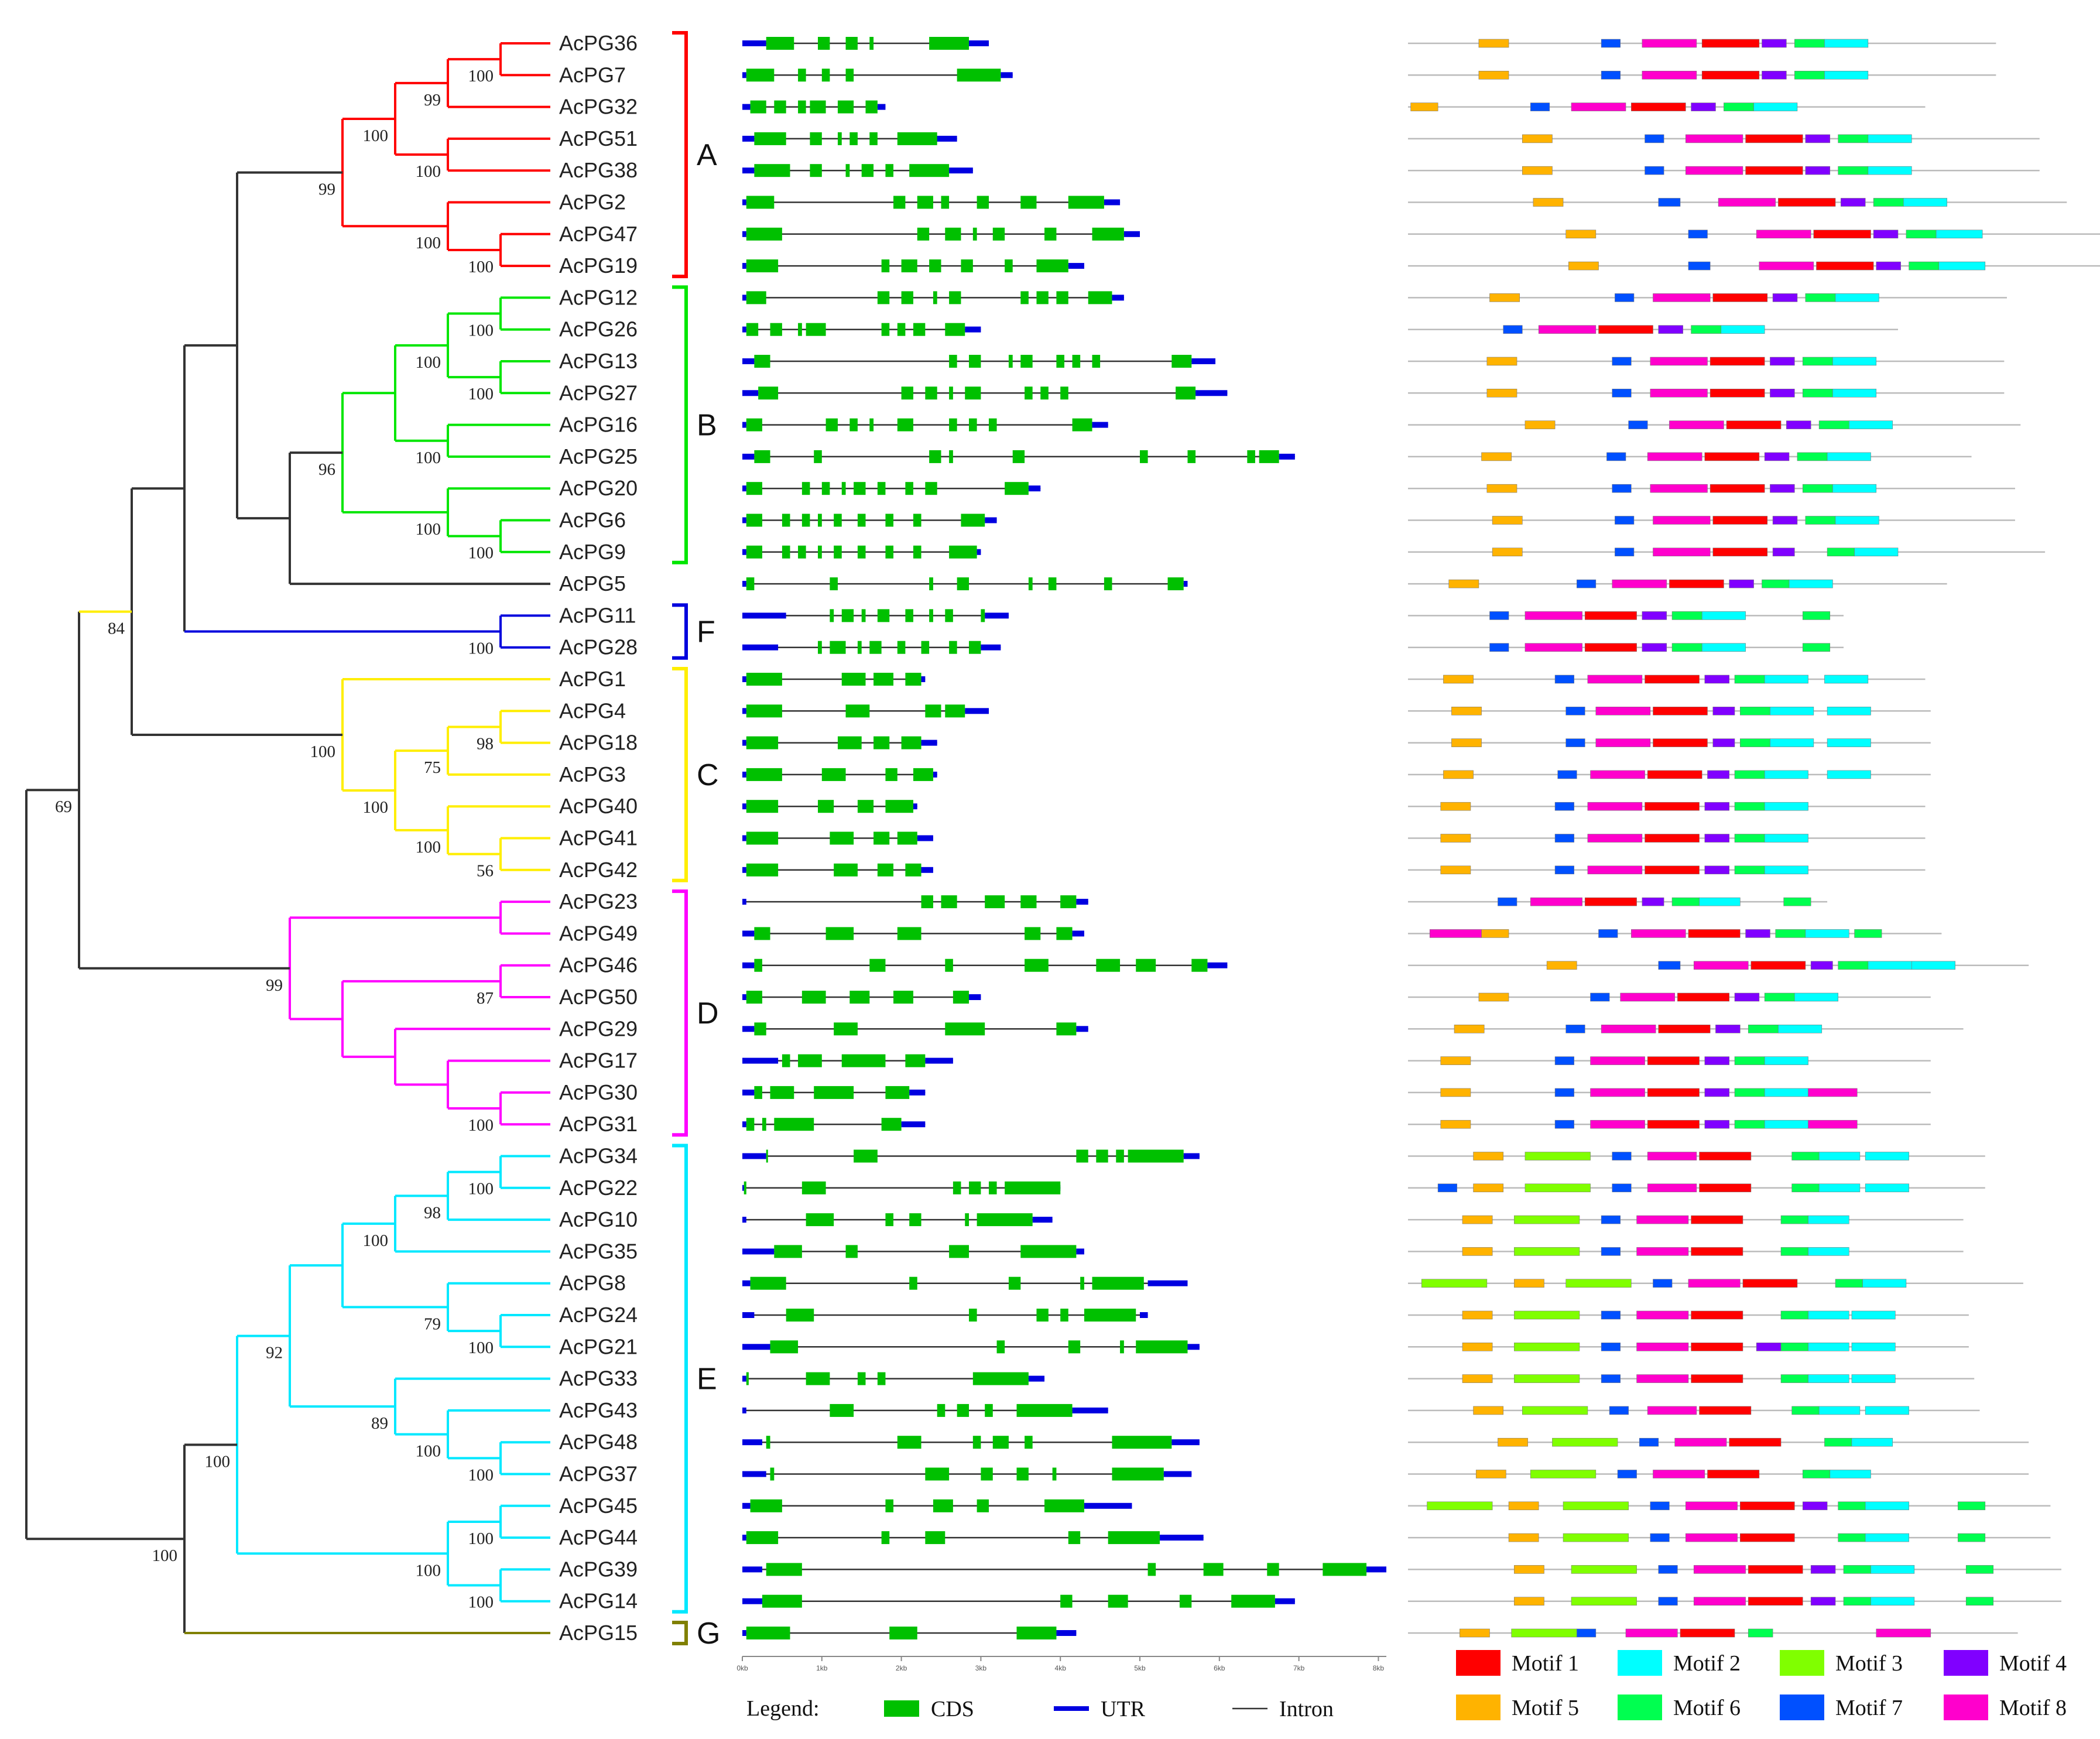 The height and width of the screenshot is (1739, 2100). I want to click on gene-label: AcPG34, so click(598, 1156).